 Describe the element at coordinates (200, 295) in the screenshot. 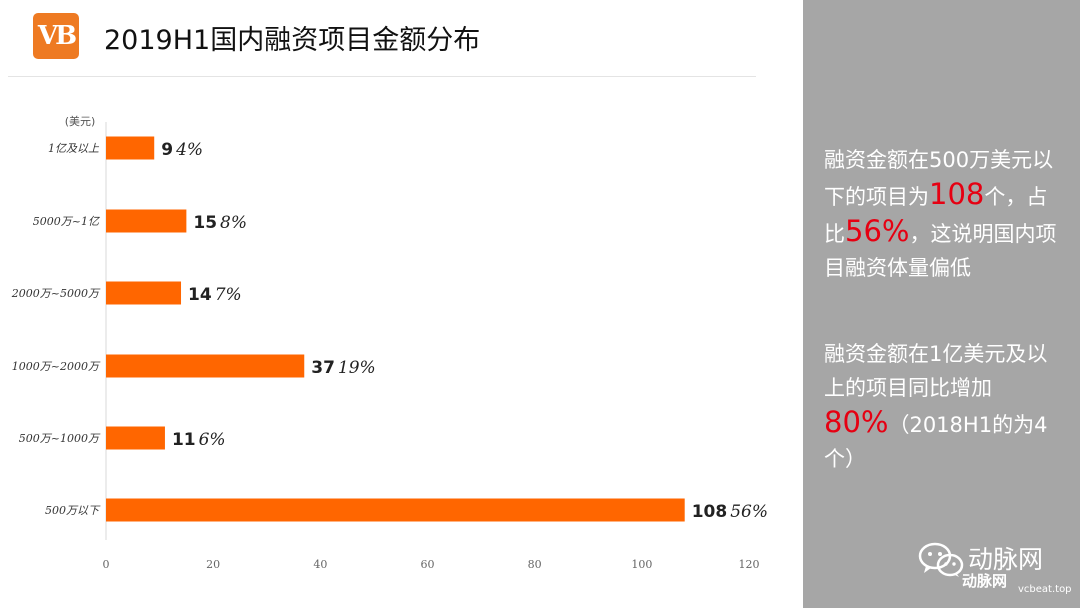

I see `value-label: 14` at that location.